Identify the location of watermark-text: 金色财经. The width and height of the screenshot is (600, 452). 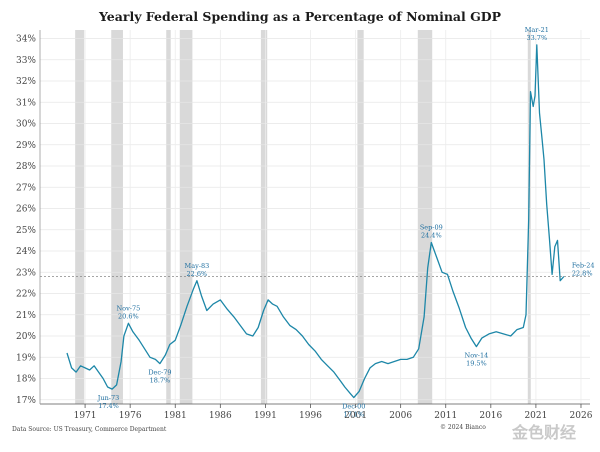
(543, 432).